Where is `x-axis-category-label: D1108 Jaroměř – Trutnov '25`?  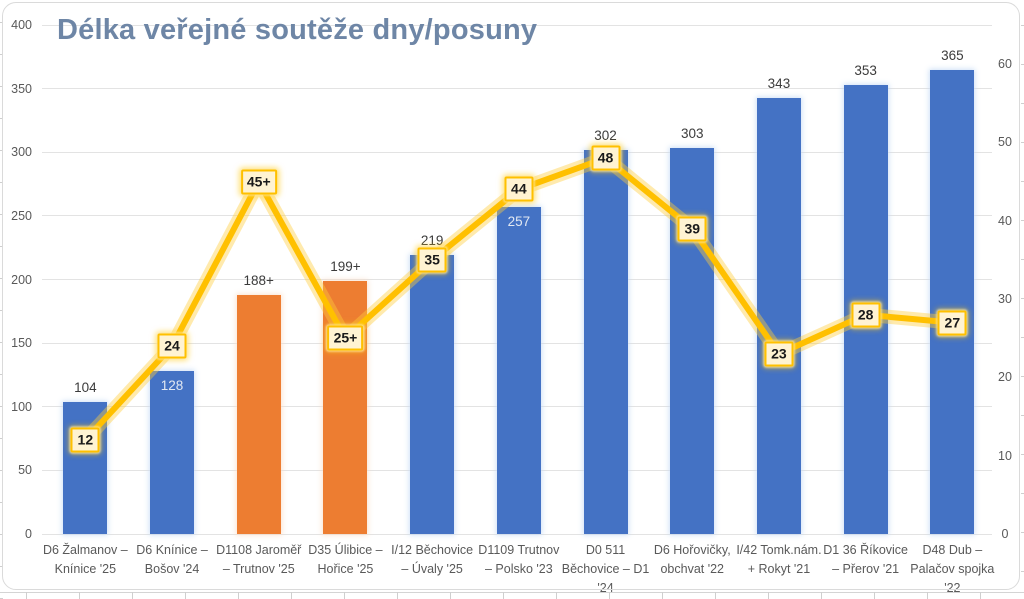 x-axis-category-label: D1108 Jaroměř – Trutnov '25 is located at coordinates (259, 560).